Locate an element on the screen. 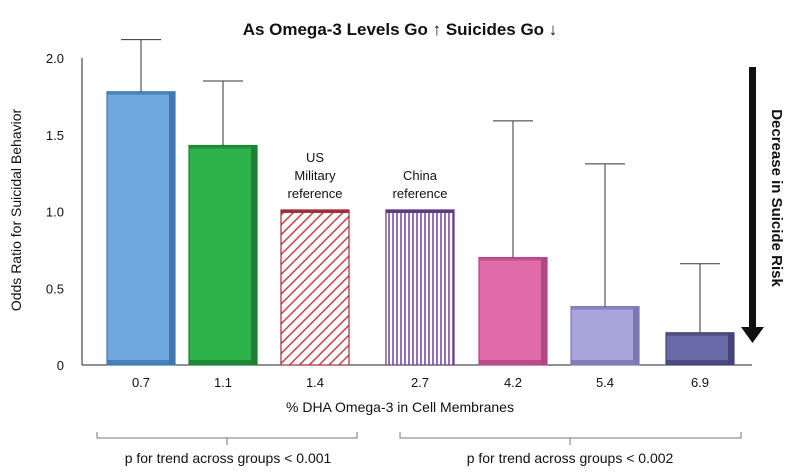  bar-1.4 is located at coordinates (315, 287).